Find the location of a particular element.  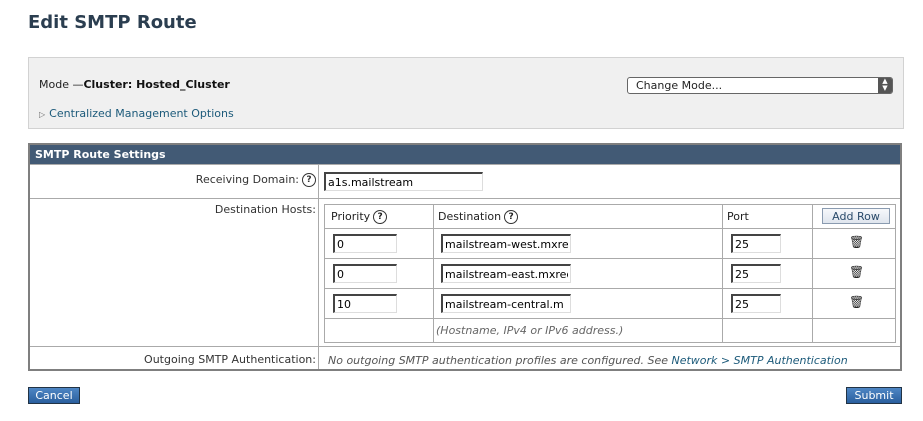

mode-value: Cluster: Hosted_Cluster is located at coordinates (156, 84).